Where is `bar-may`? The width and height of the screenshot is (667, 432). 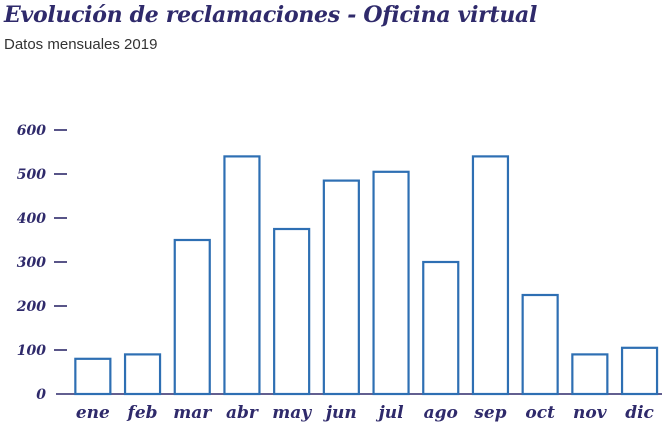
bar-may is located at coordinates (292, 311).